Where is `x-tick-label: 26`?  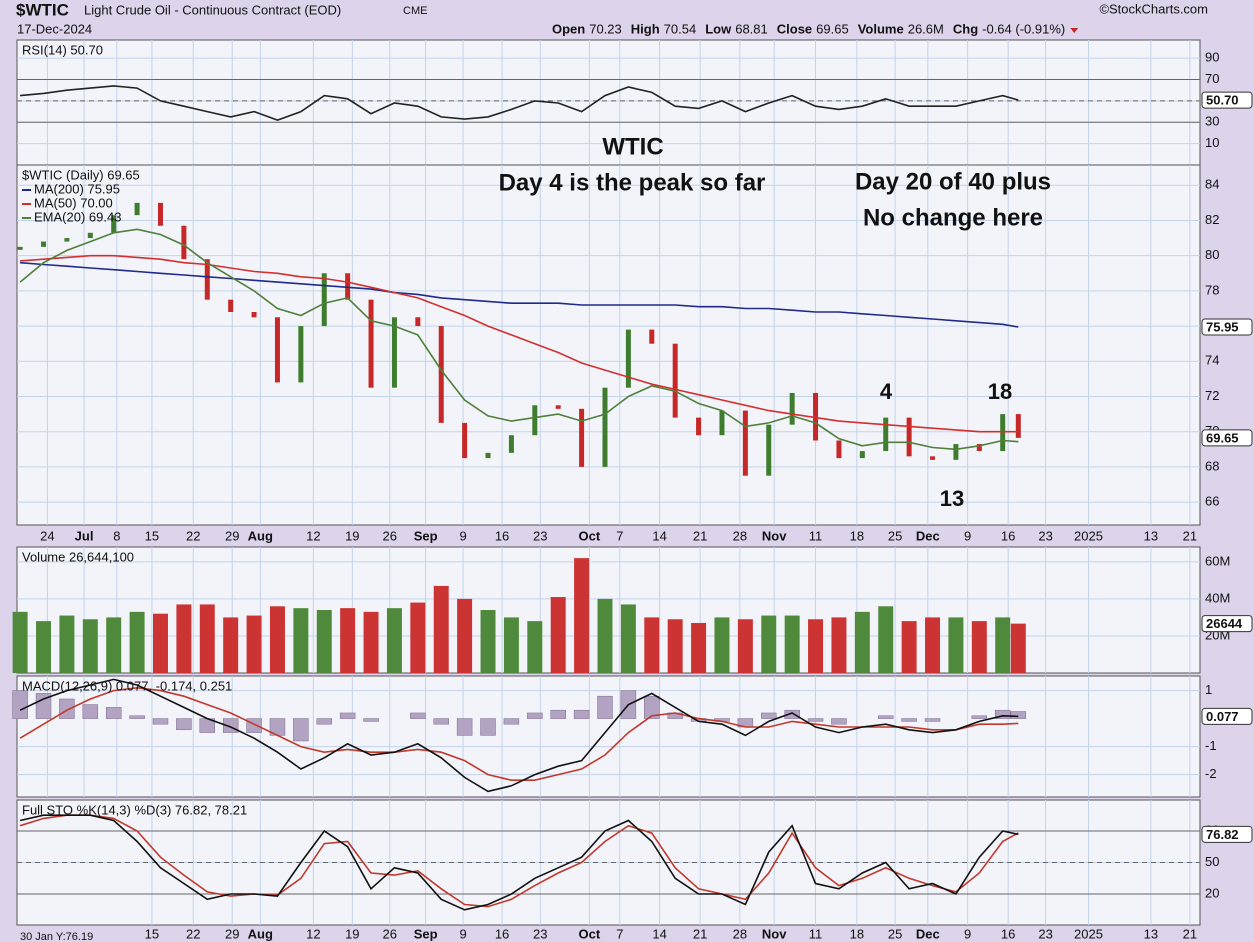
x-tick-label: 26 is located at coordinates (390, 933).